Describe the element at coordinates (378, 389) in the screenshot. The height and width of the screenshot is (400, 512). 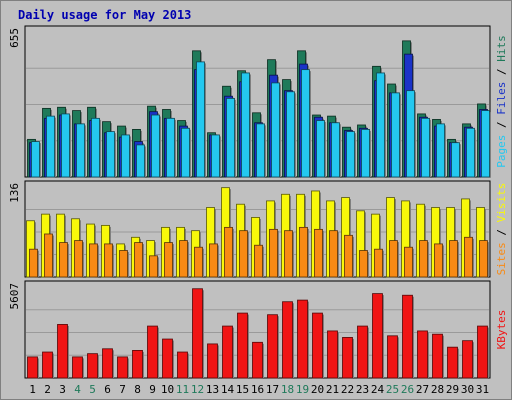
I see `x-tick-label-24: 24` at that location.